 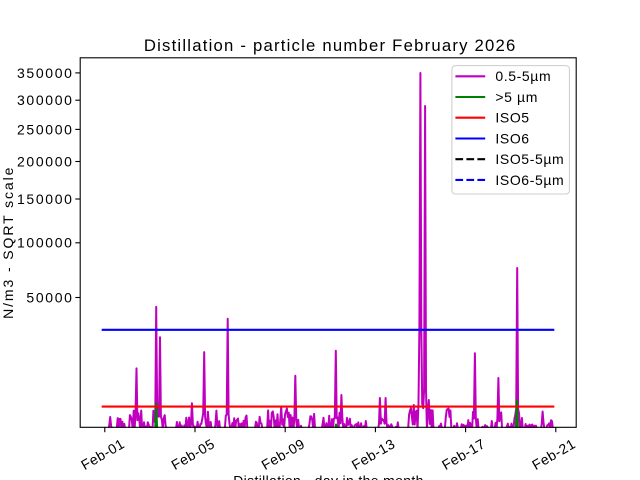 I want to click on svg-text: ISO6, so click(x=512, y=138).